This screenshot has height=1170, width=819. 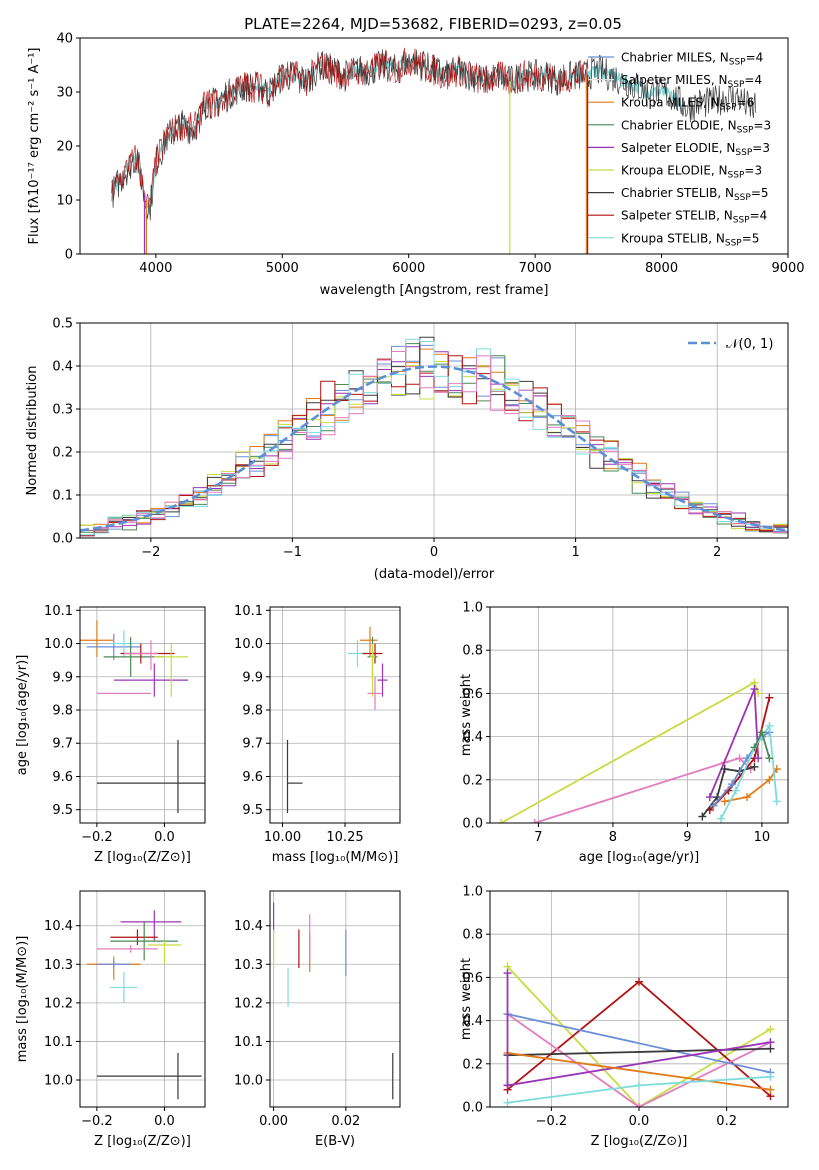 I want to click on x-tick-label: 7, so click(x=538, y=837).